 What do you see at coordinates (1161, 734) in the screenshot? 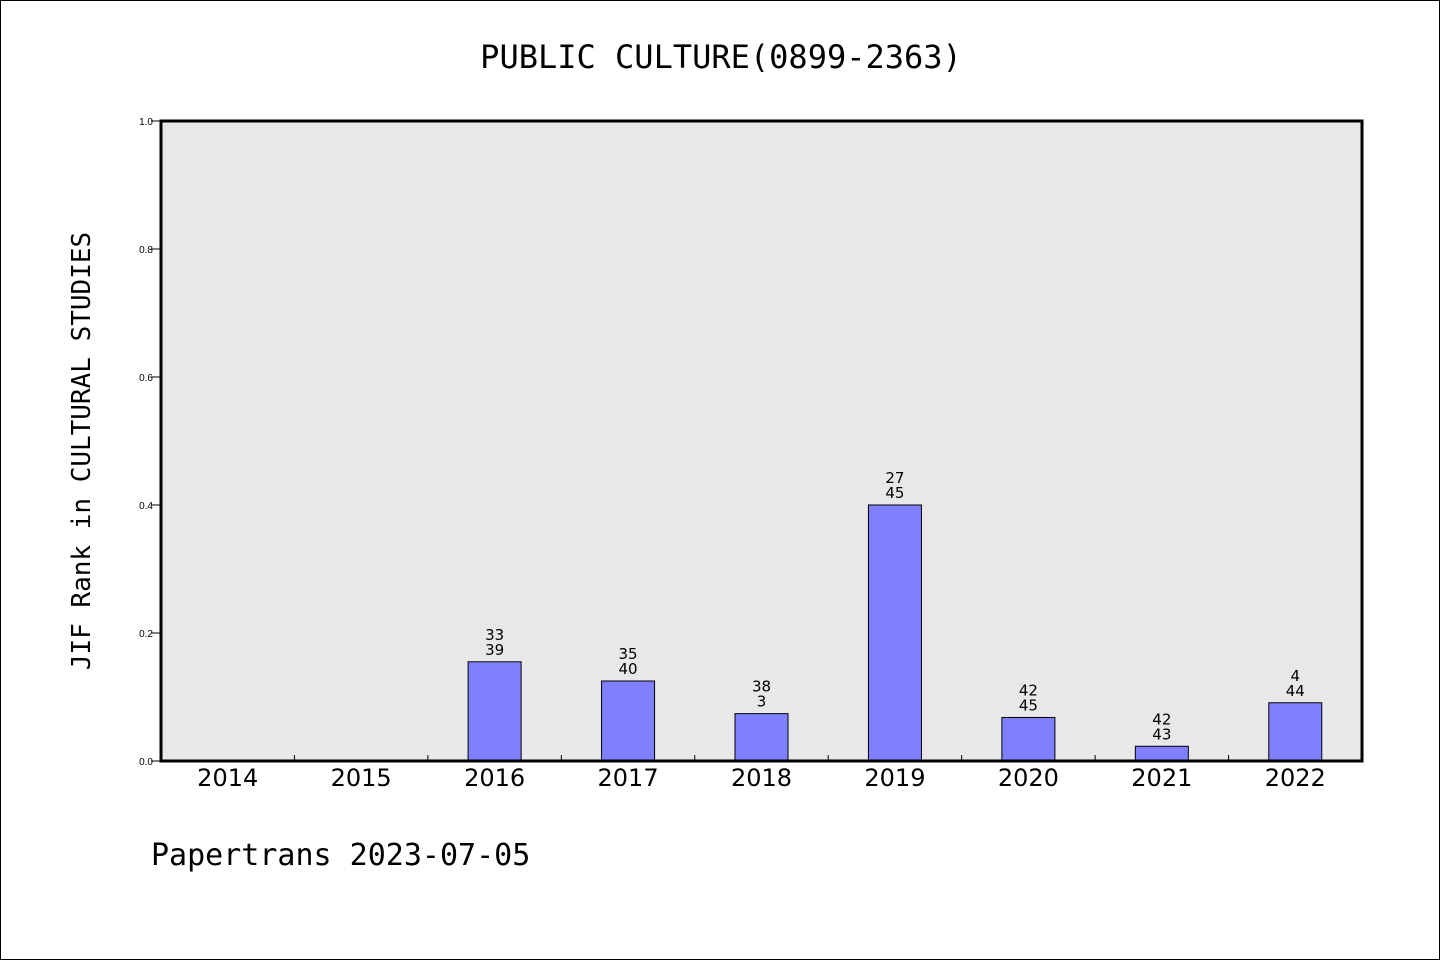
I see `data-label-bottom: 43` at bounding box center [1161, 734].